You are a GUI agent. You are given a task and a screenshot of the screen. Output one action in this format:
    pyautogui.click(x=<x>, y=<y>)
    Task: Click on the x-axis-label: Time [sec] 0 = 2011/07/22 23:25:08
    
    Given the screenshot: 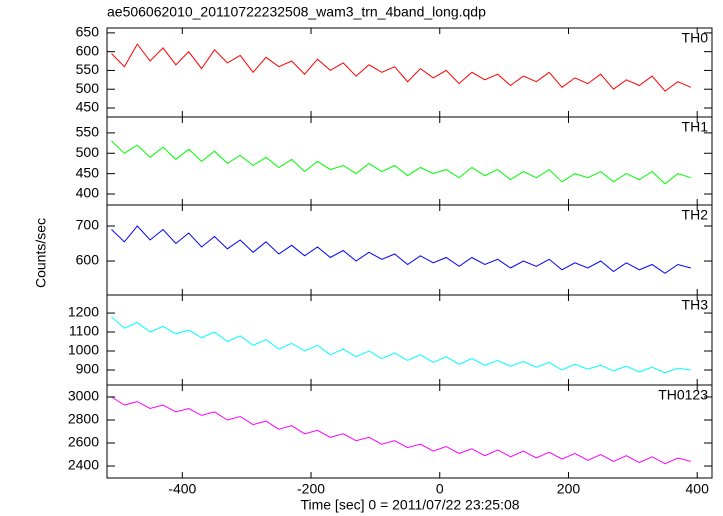 What is the action you would take?
    pyautogui.click(x=409, y=505)
    